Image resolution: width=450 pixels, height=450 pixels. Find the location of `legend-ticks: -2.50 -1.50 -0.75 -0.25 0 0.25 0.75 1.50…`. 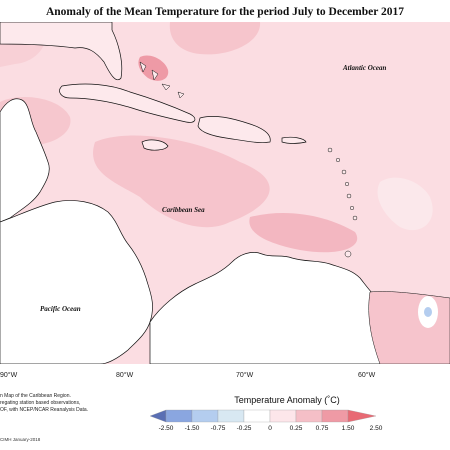

legend-ticks: -2.50 -1.50 -0.75 -0.25 0 0.25 0.75 1.50… is located at coordinates (270, 430).